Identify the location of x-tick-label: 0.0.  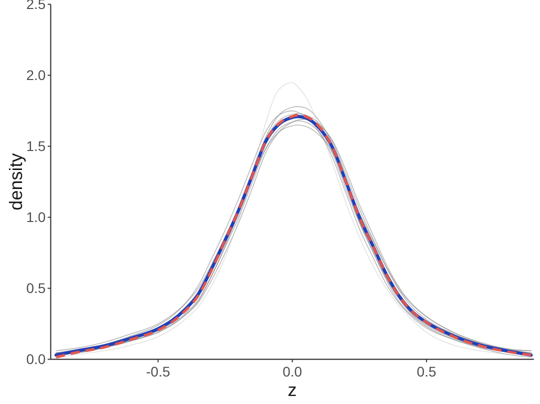
(292, 371).